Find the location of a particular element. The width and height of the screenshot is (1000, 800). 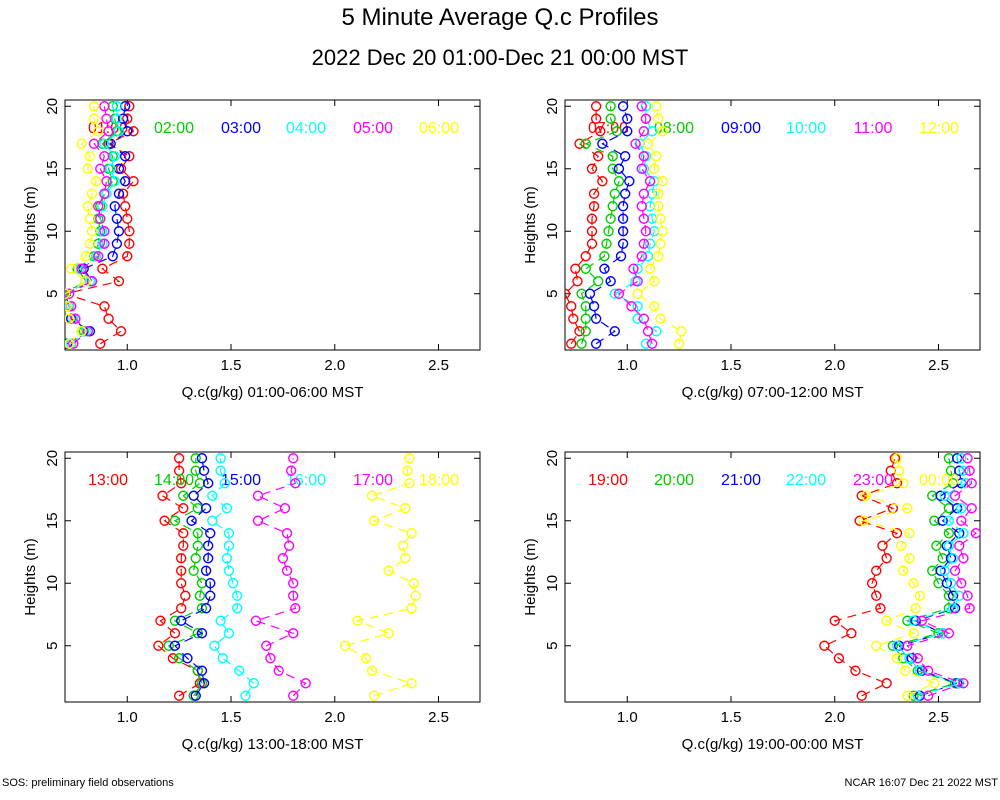

x-axis-label: Q.c(g/kg) 07:00-12:00 MST is located at coordinates (773, 392).